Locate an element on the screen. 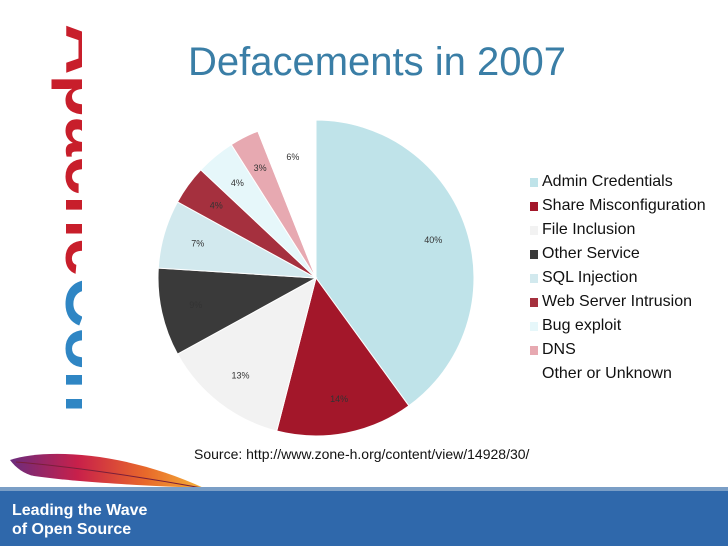  pie-slice-share-misconfiguration is located at coordinates (343, 356).